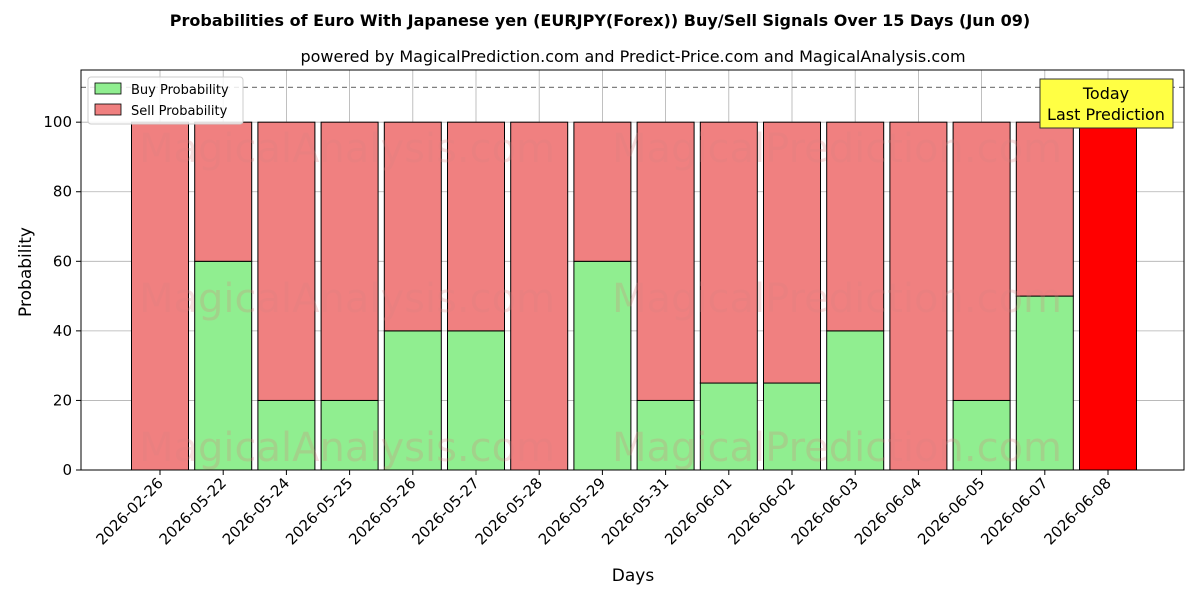  Describe the element at coordinates (62, 192) in the screenshot. I see `y-tick-label: 80` at that location.